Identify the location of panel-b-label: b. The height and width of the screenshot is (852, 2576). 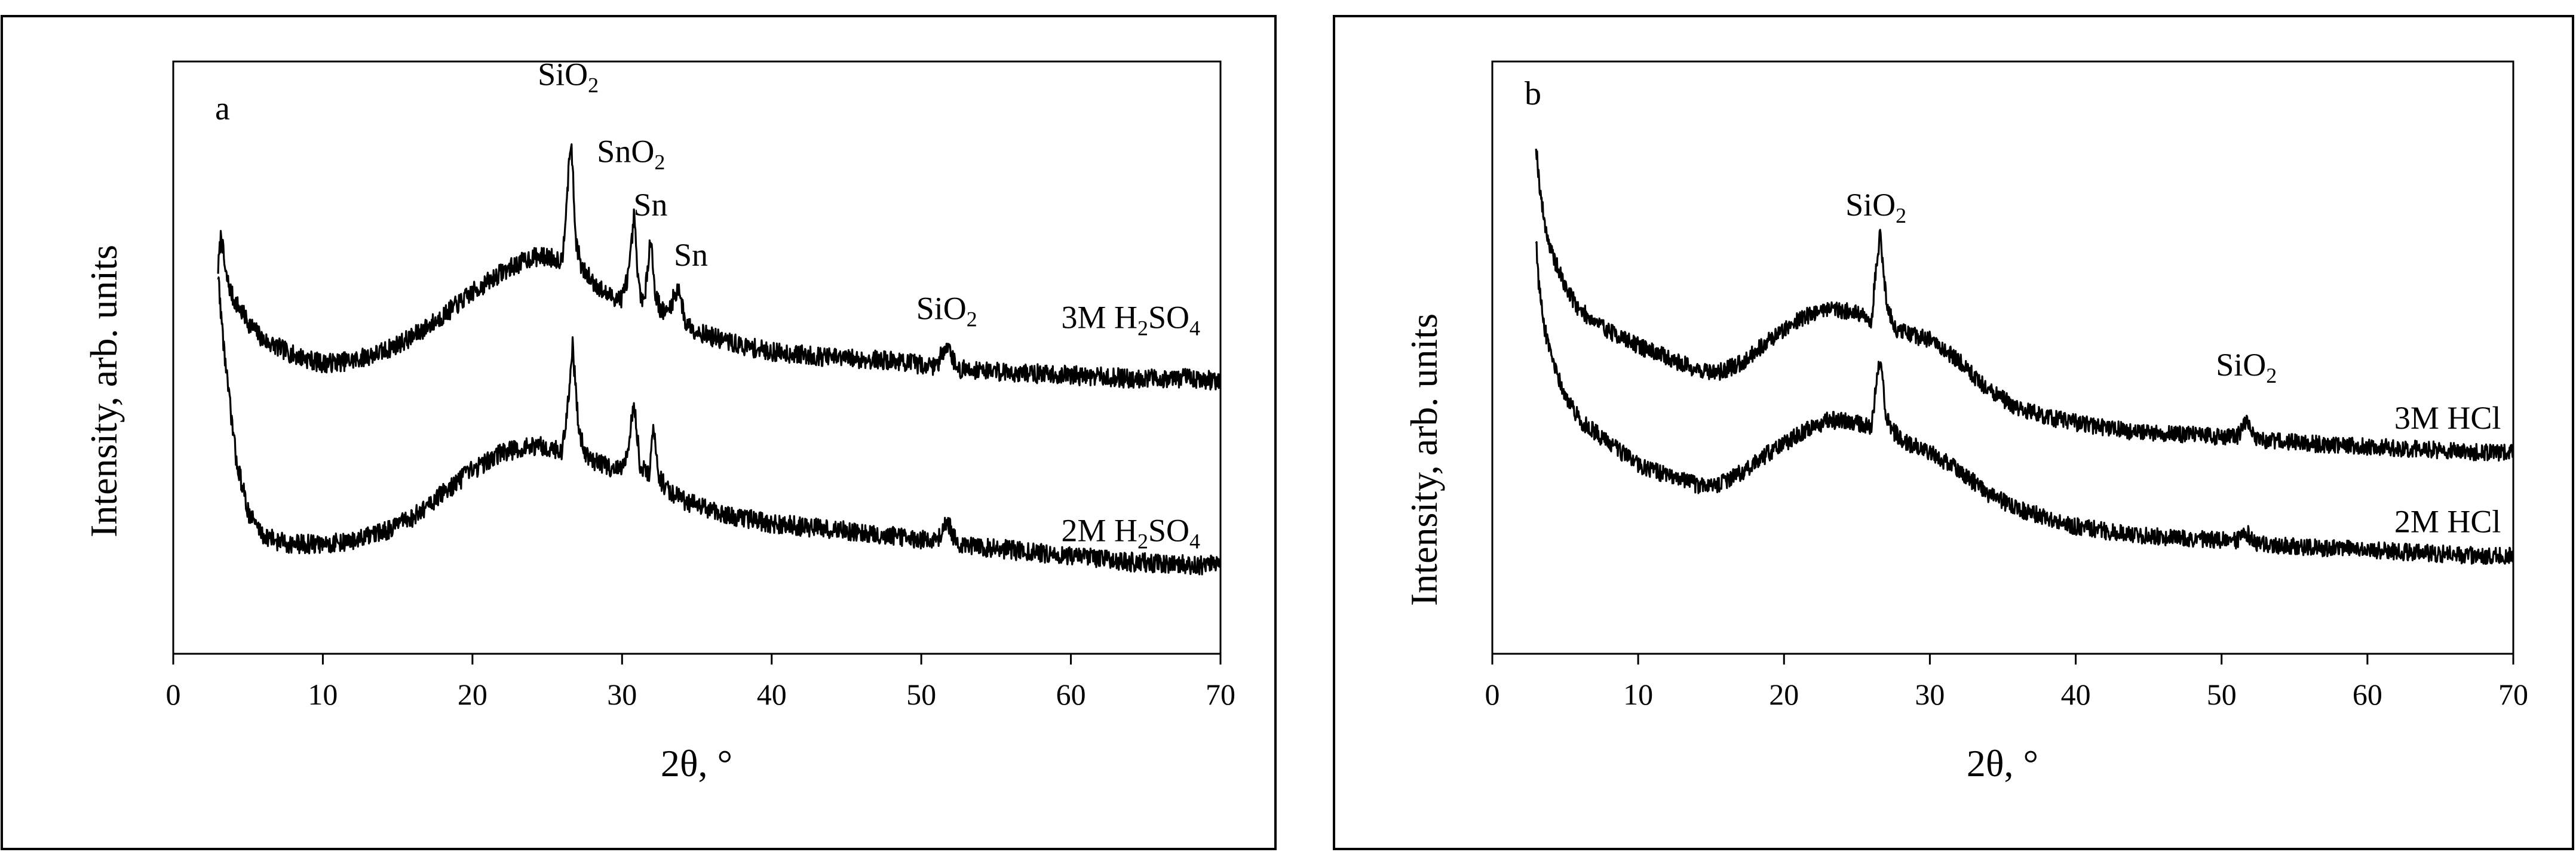
(1533, 93).